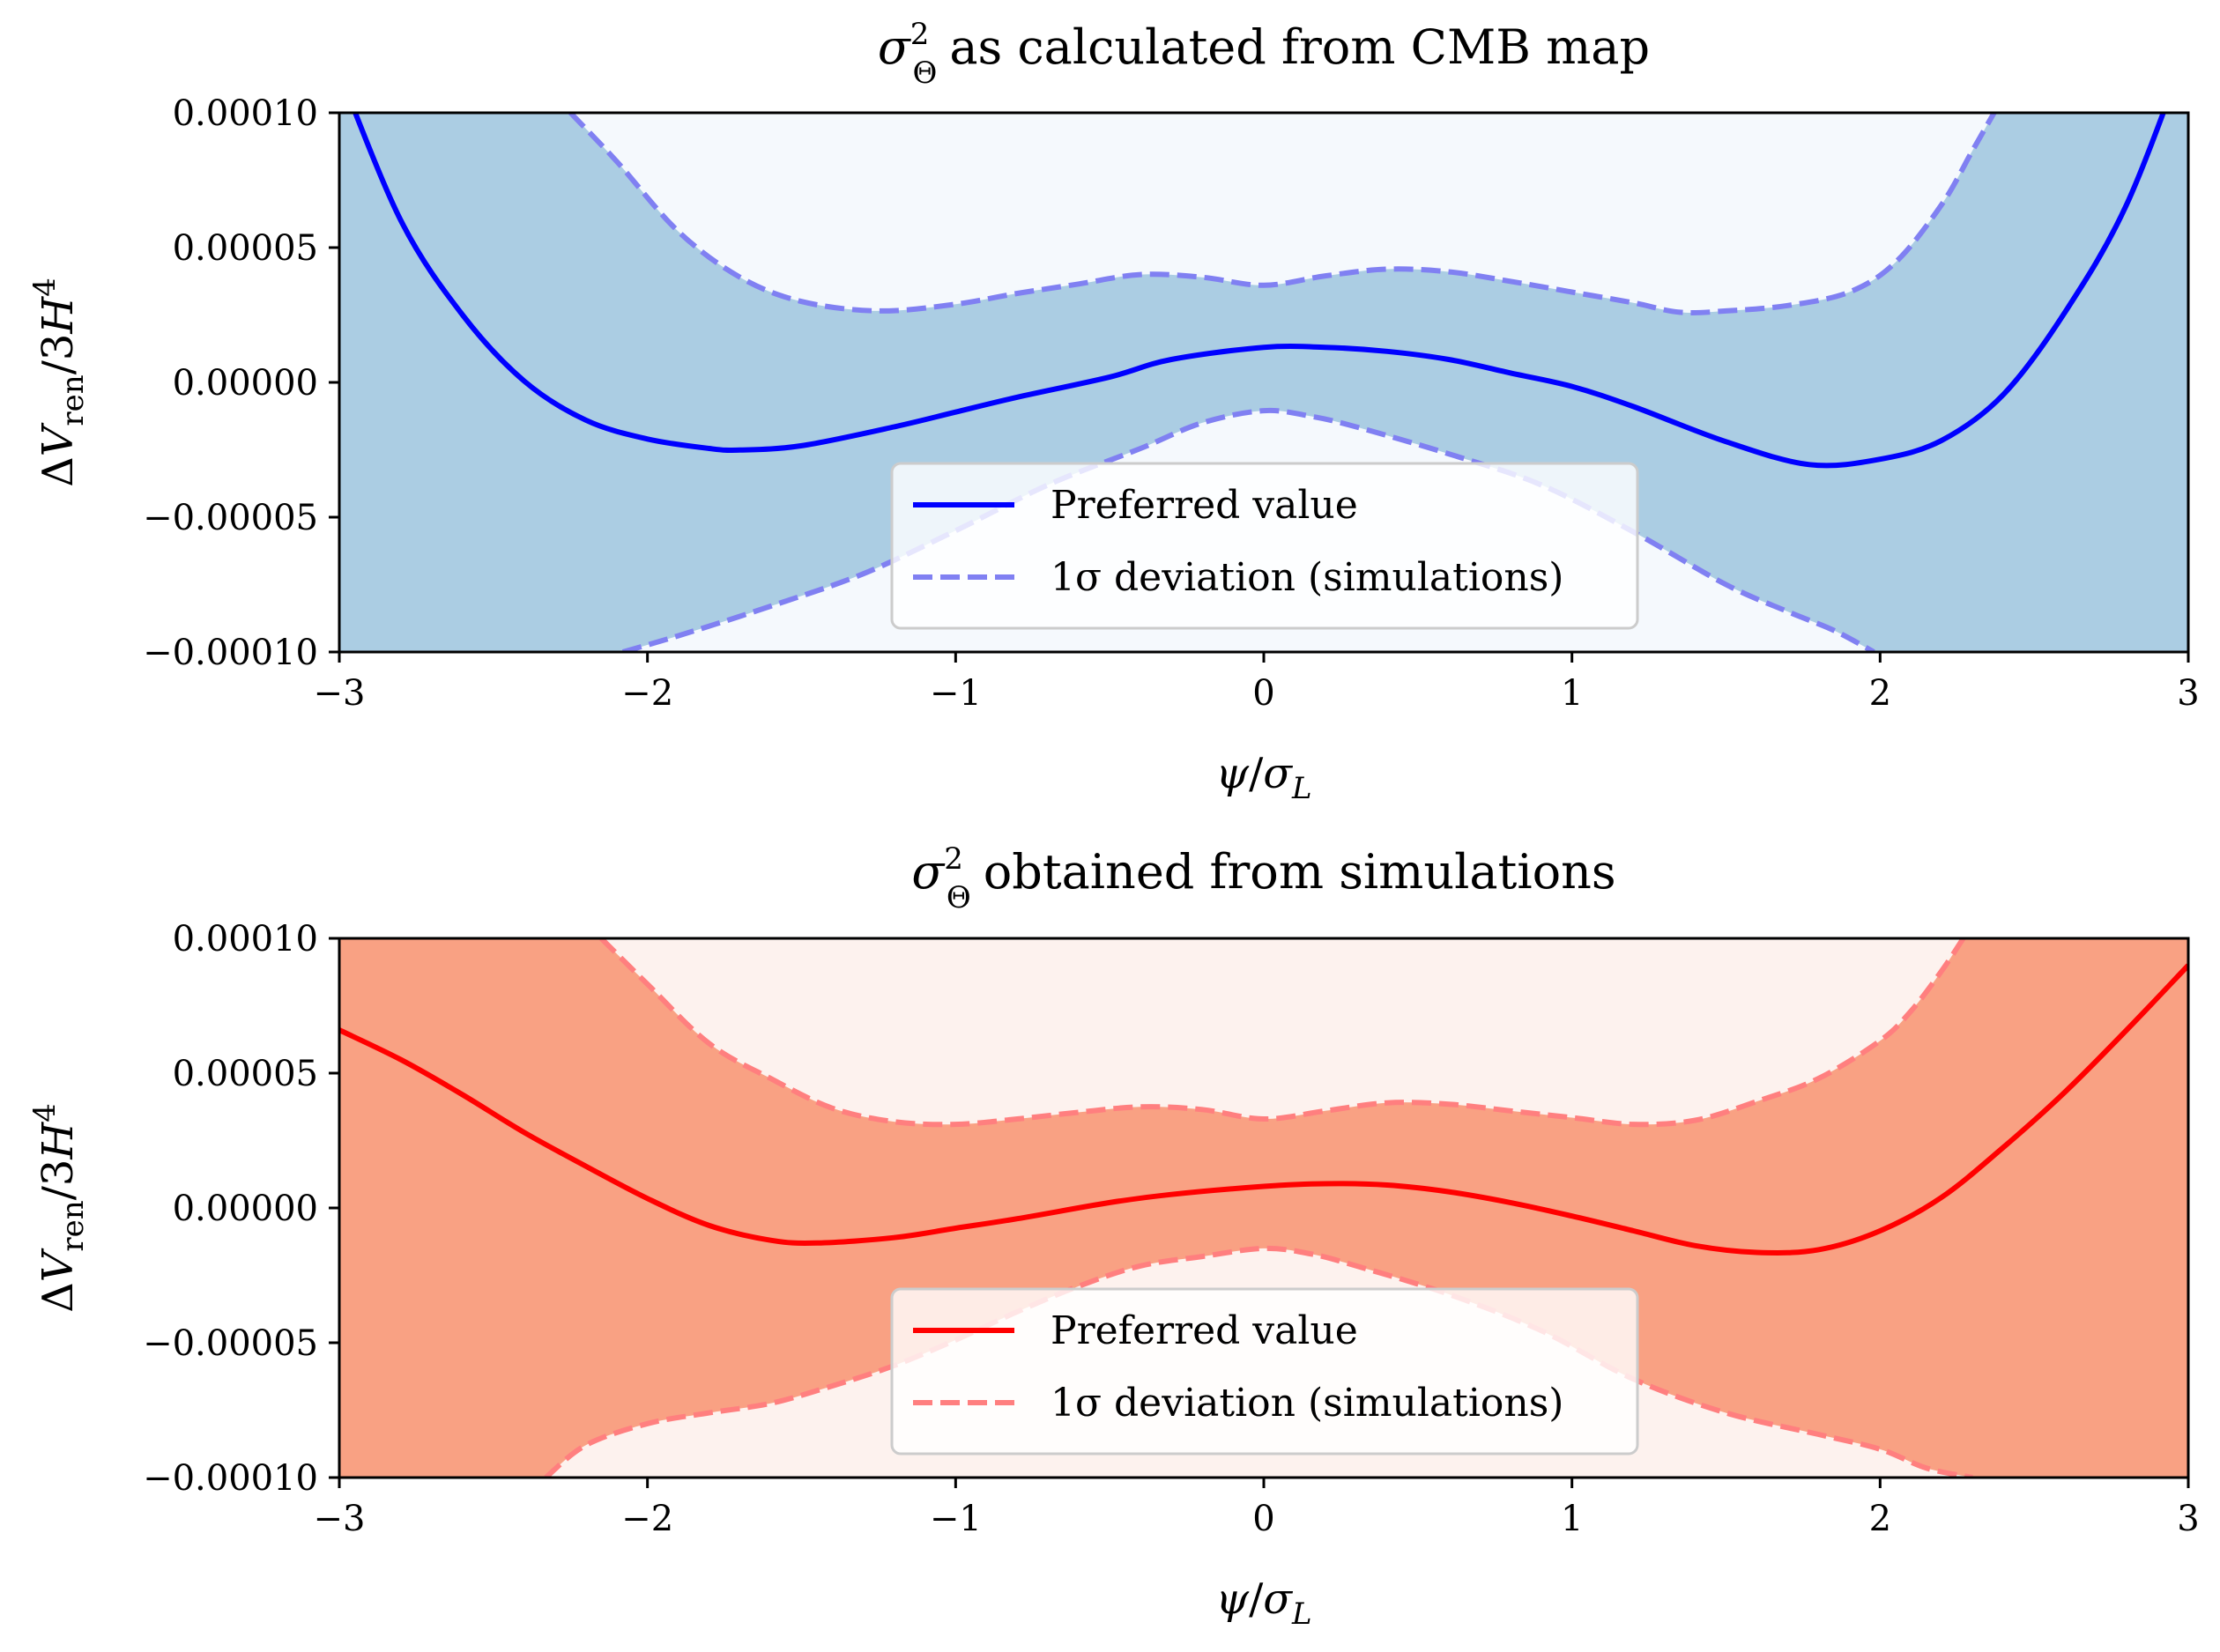 This screenshot has height=1652, width=2220. What do you see at coordinates (2188, 1519) in the screenshot?
I see `x-tick-label-bottom: 3` at bounding box center [2188, 1519].